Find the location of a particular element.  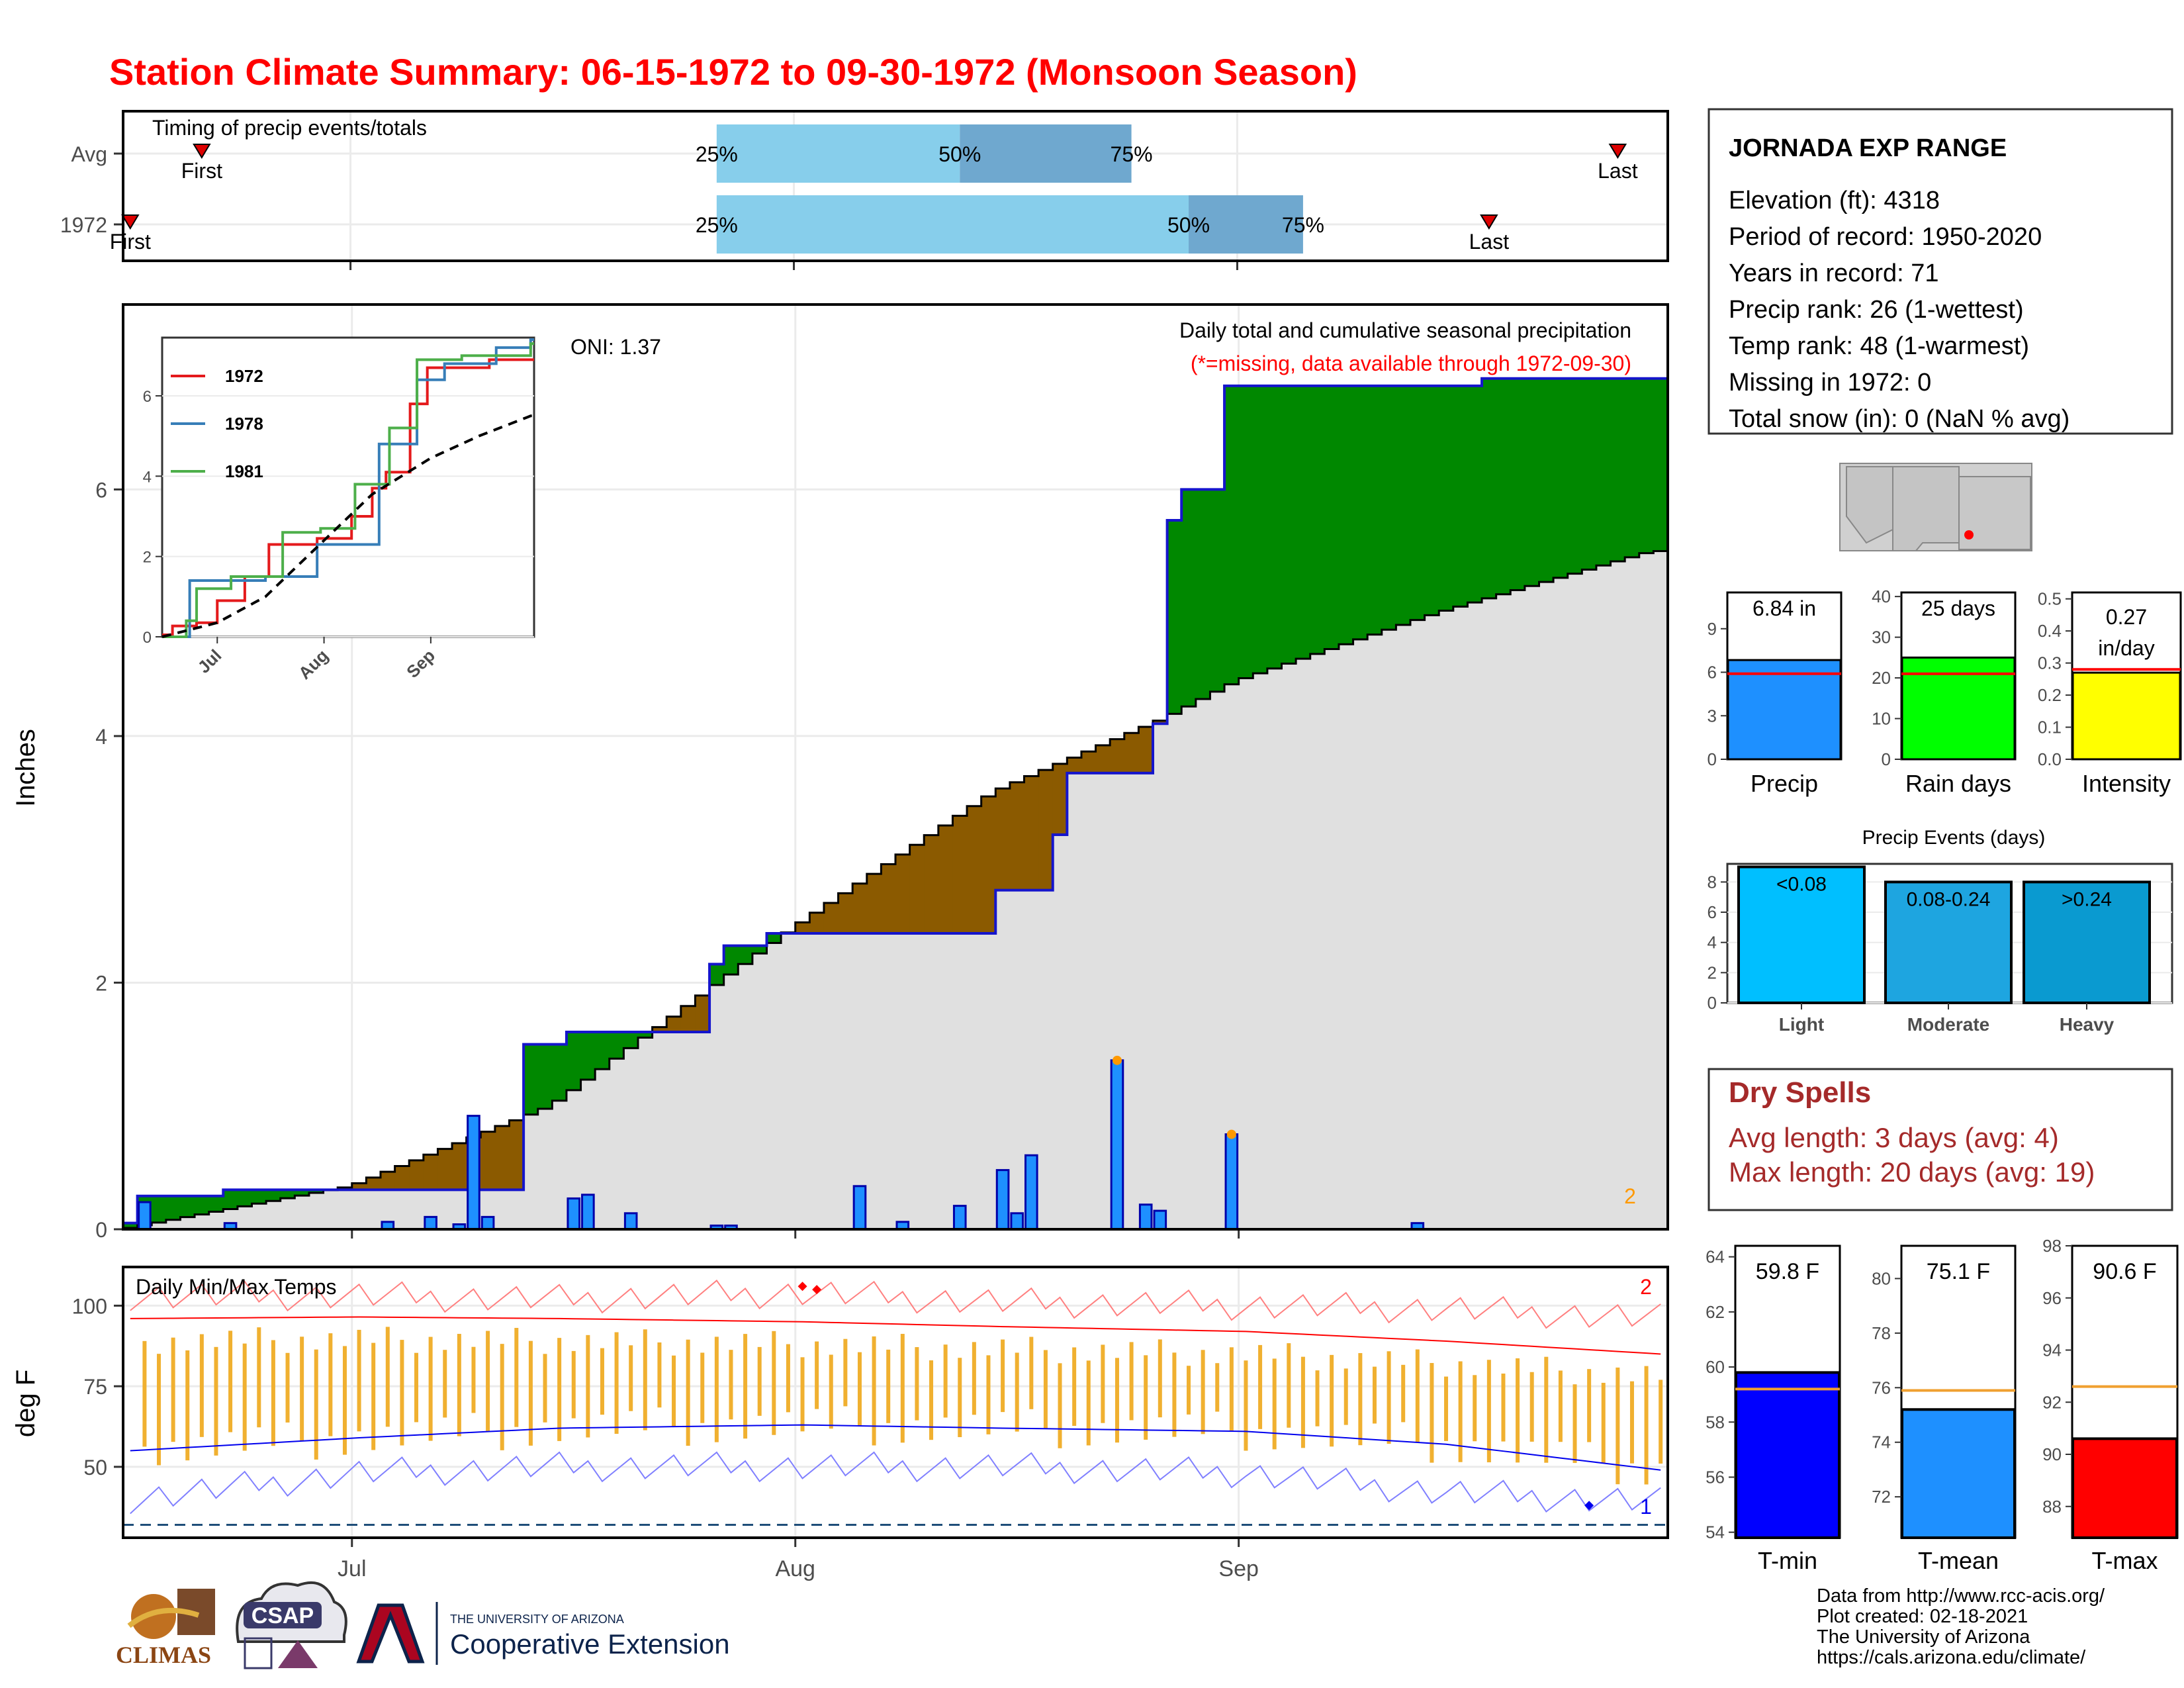

timing-row-label: 1972 is located at coordinates (83, 225).